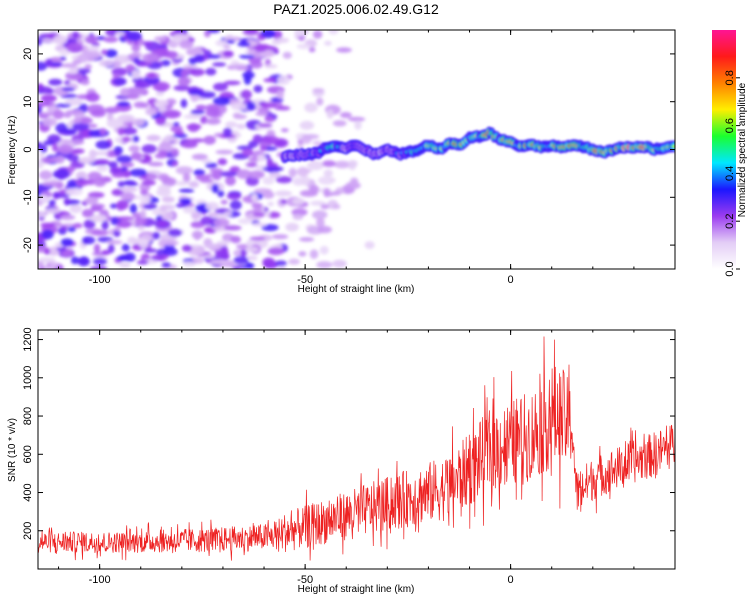 This screenshot has width=750, height=600. Describe the element at coordinates (477, 145) in the screenshot. I see `spectrogram-signal-track` at that location.